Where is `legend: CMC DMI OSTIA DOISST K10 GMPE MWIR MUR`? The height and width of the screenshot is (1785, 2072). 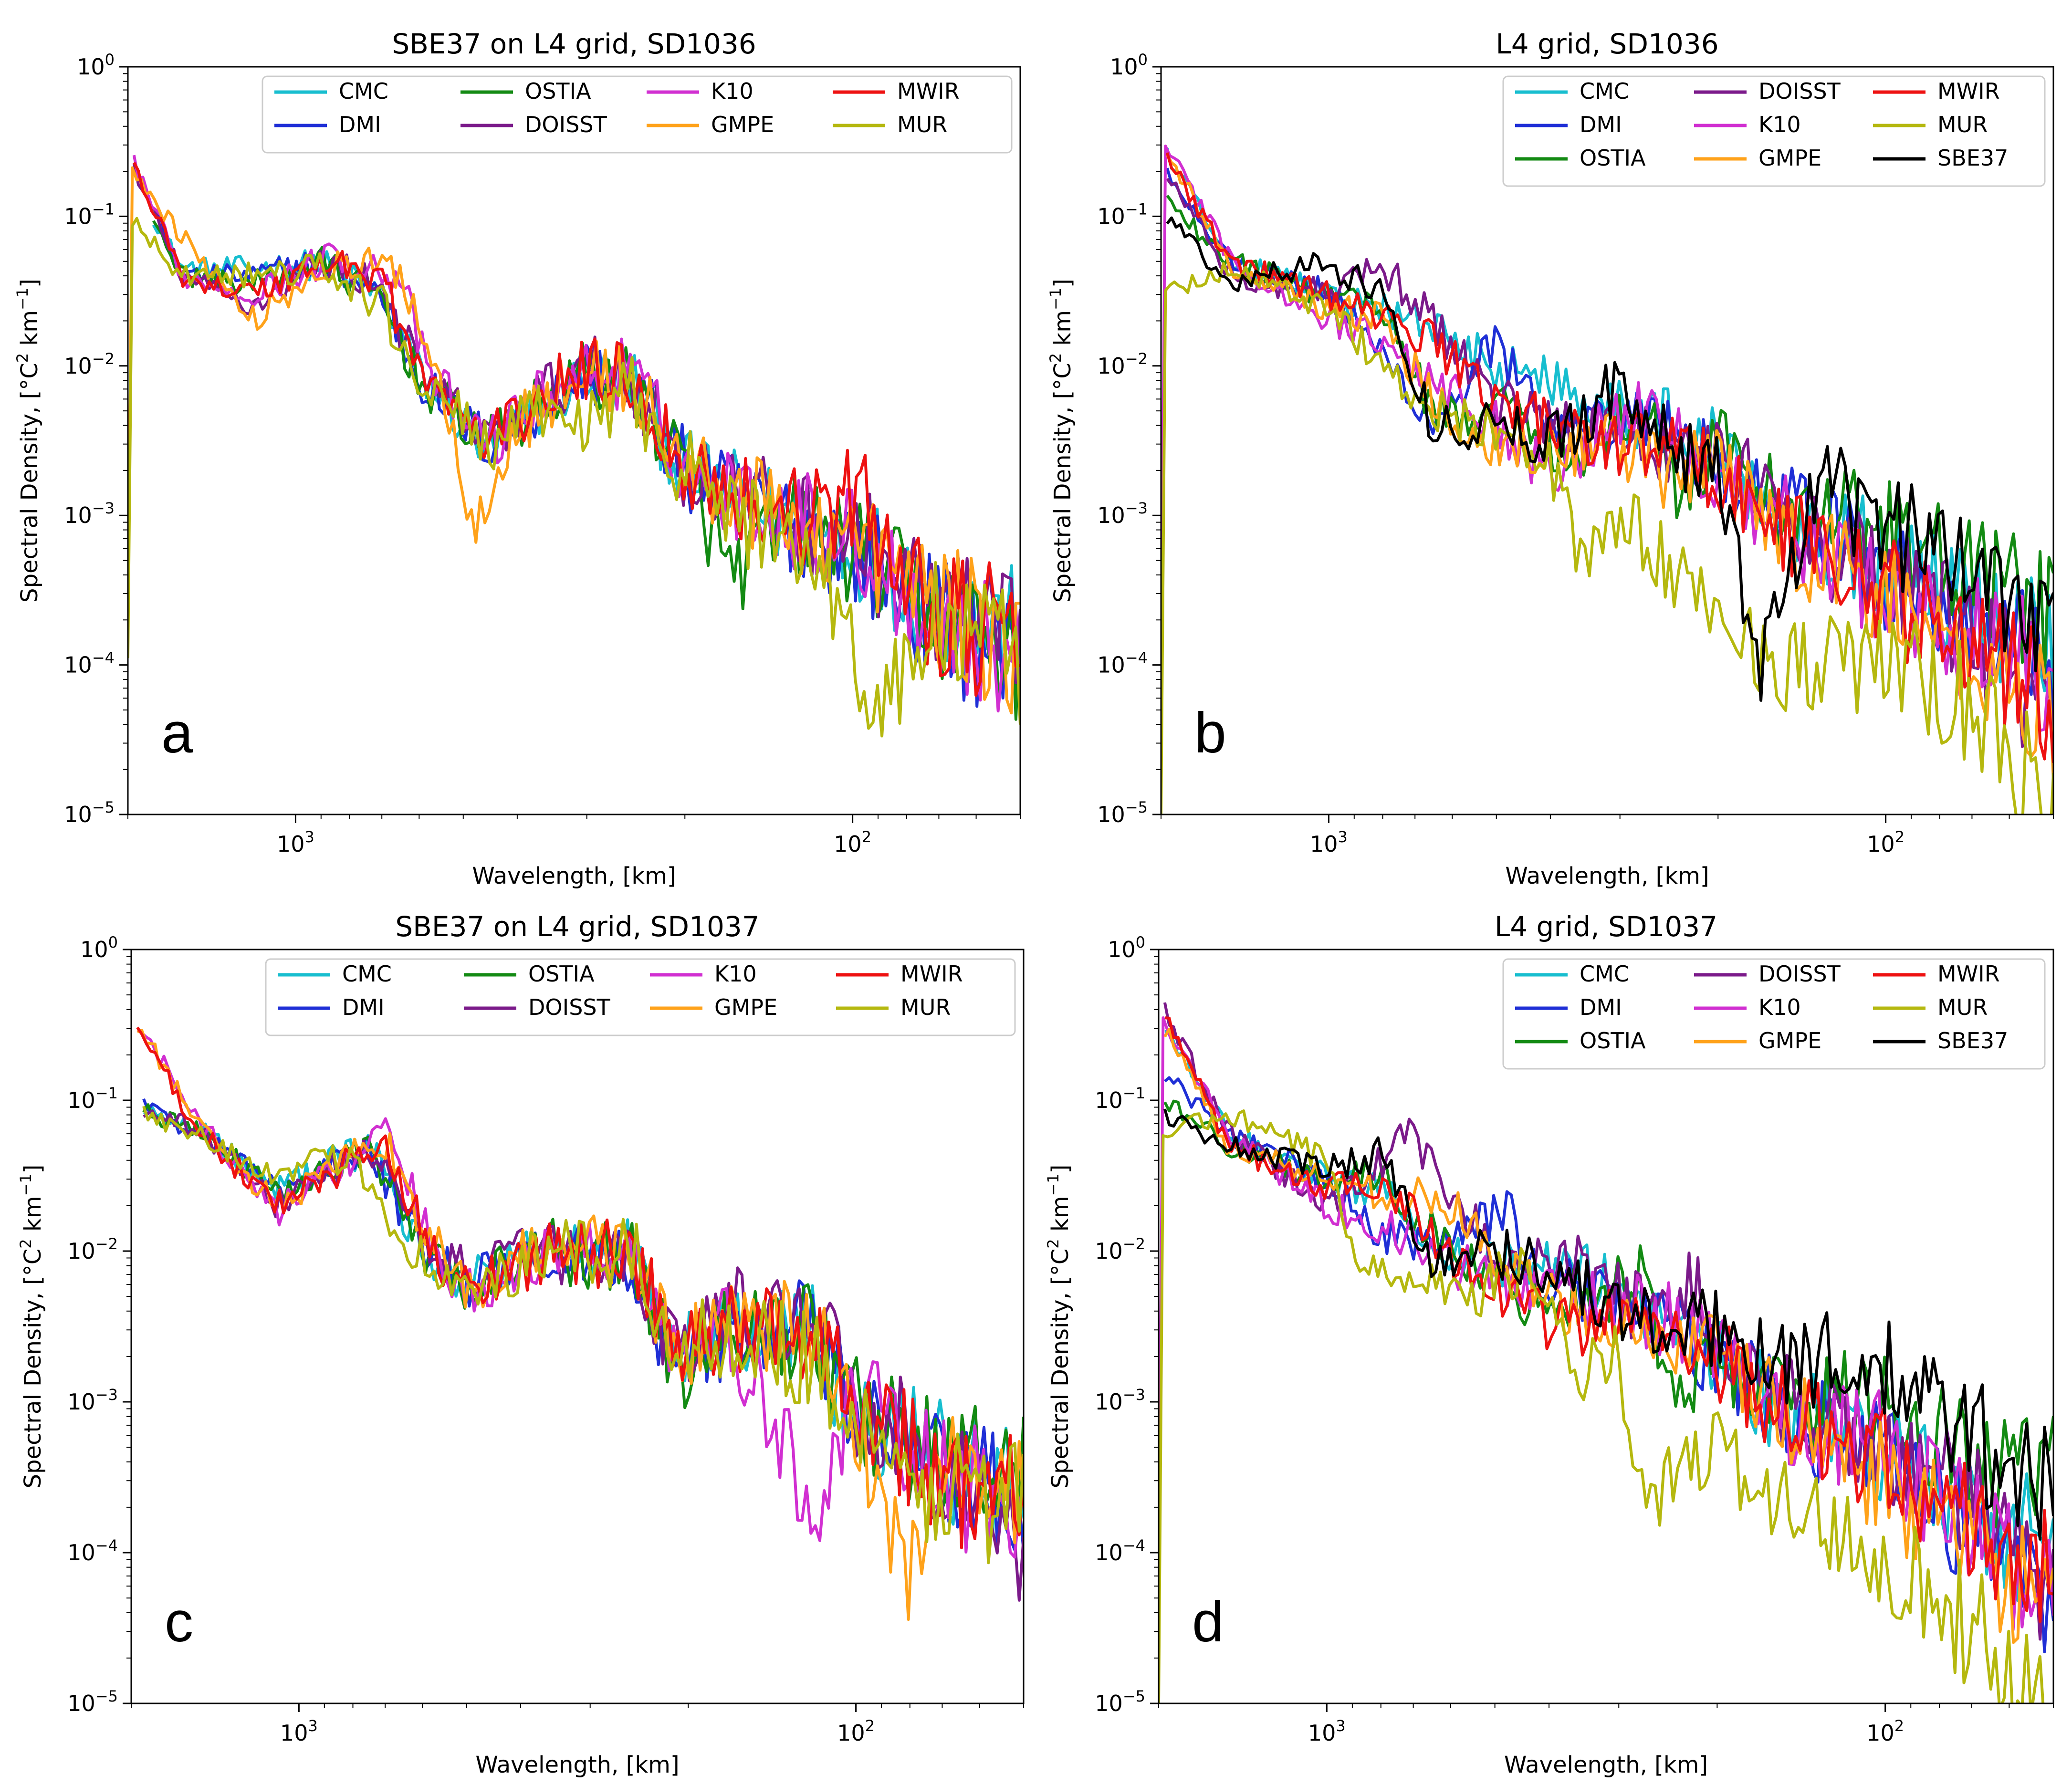
legend: CMC DMI OSTIA DOISST K10 GMPE MWIR MUR is located at coordinates (640, 997).